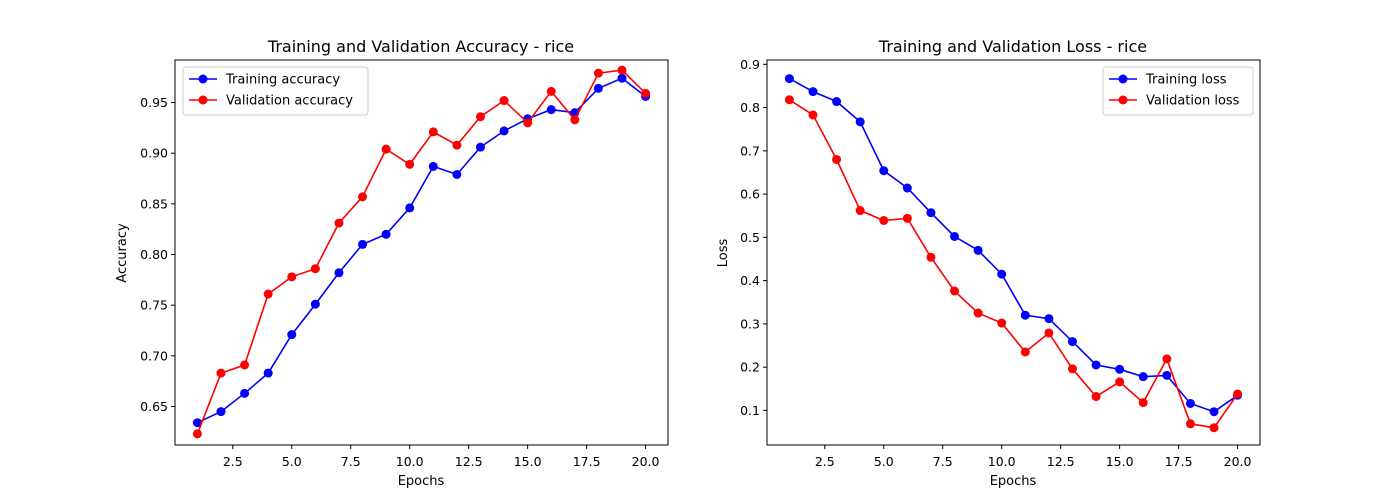 The width and height of the screenshot is (1400, 500). Describe the element at coordinates (275, 91) in the screenshot. I see `accuracy-legend-box` at that location.